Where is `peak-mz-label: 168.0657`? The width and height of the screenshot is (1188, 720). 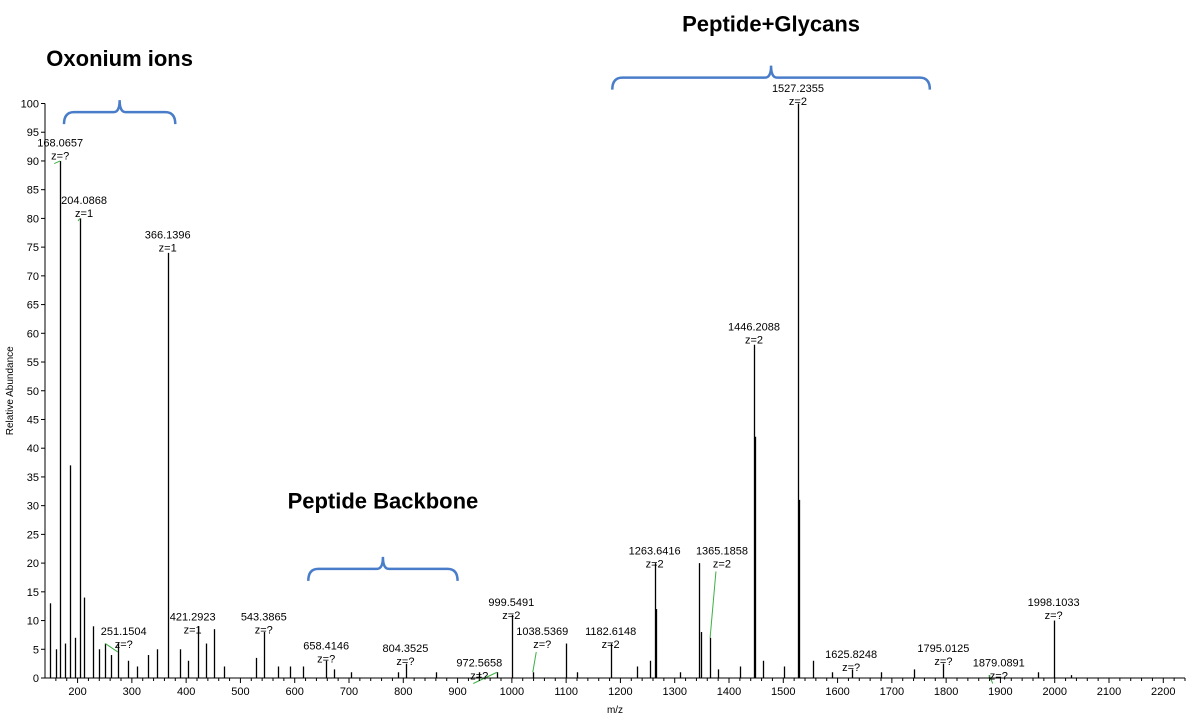
peak-mz-label: 168.0657 is located at coordinates (60, 144).